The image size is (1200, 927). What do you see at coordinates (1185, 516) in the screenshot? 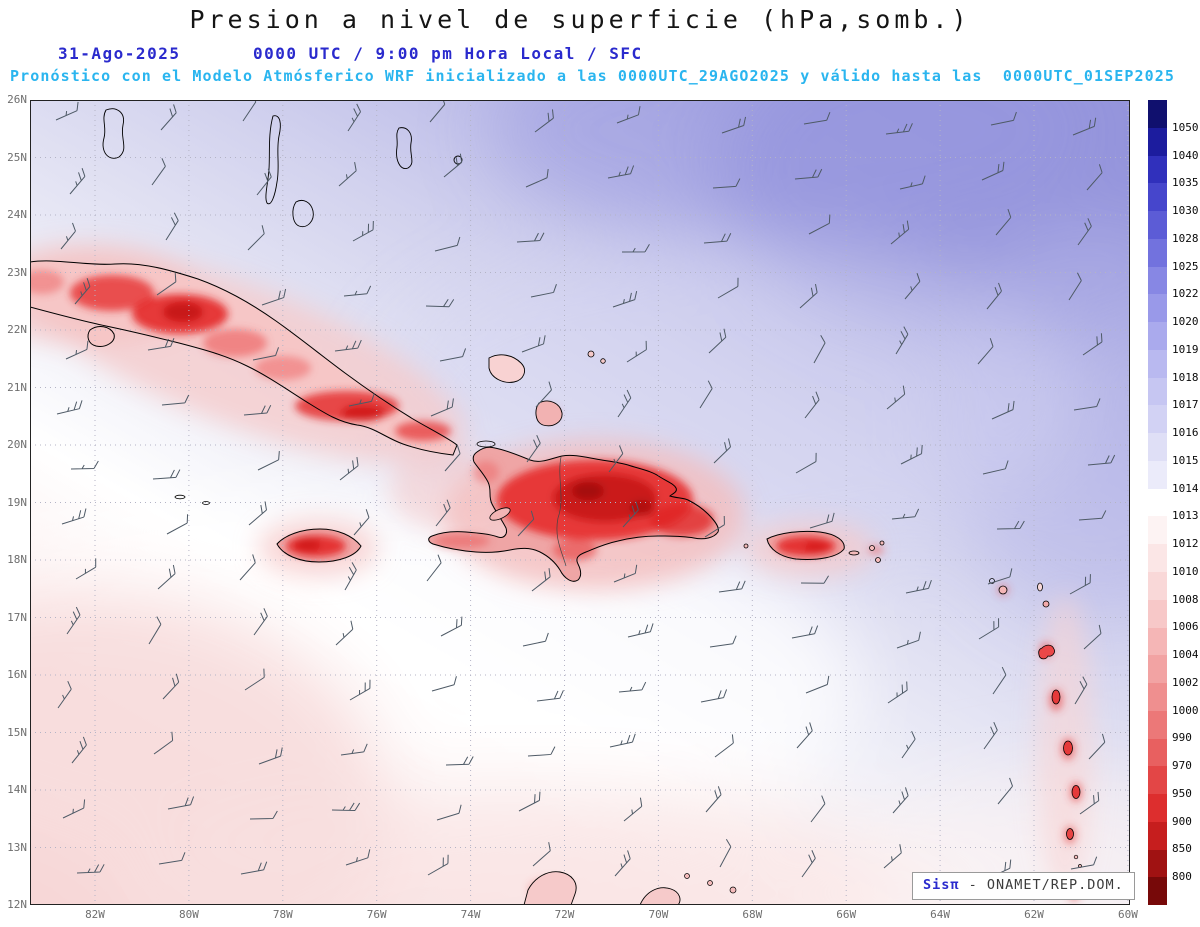
I see `colorbar-value-1013: 1013` at bounding box center [1185, 516].